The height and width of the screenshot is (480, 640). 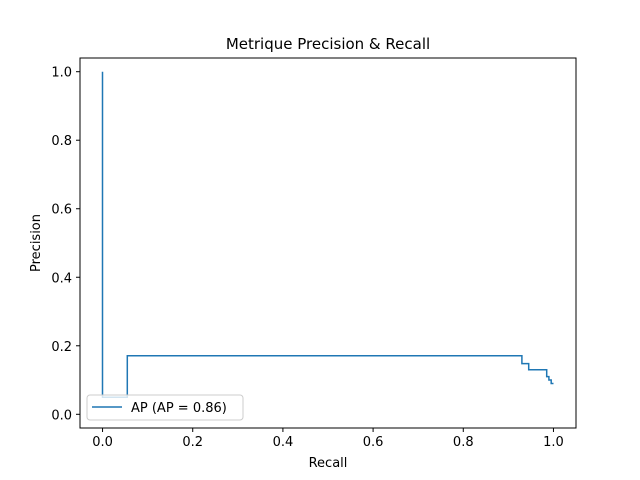 What do you see at coordinates (61, 415) in the screenshot?
I see `y-tick-label: 0.0` at bounding box center [61, 415].